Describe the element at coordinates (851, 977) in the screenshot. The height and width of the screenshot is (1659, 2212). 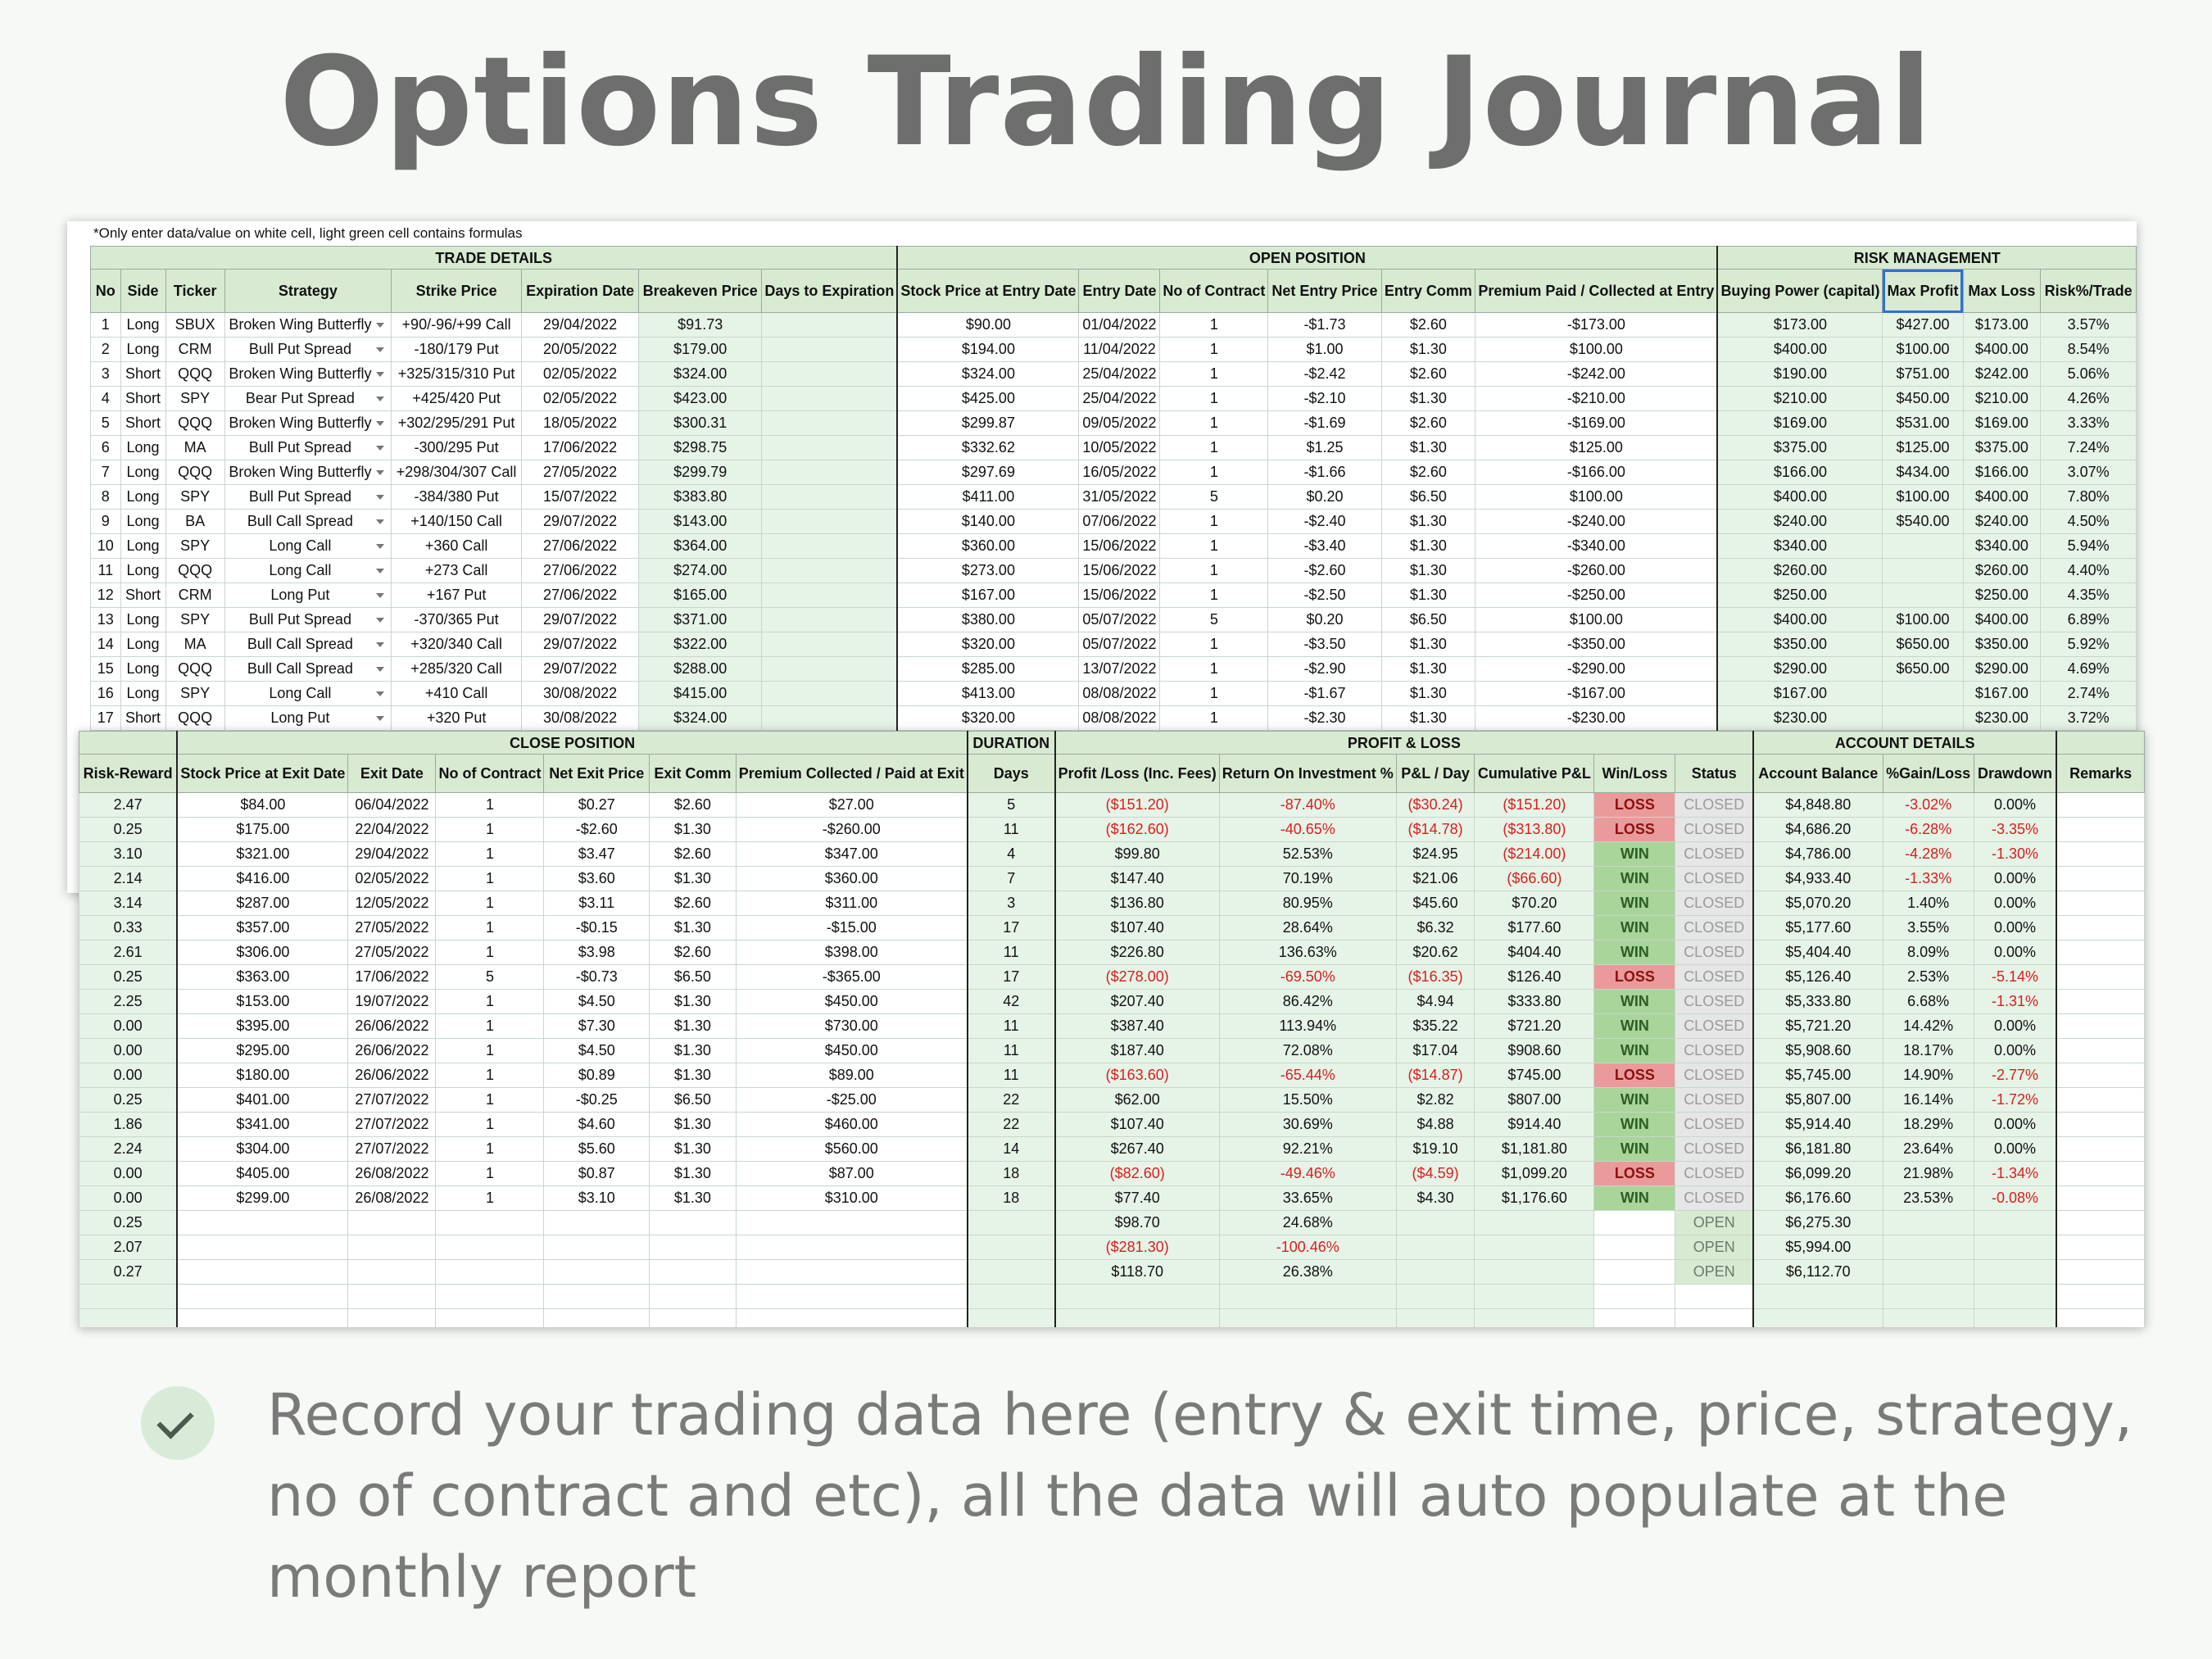
I see `cell-premium-exit: -$365.00` at that location.